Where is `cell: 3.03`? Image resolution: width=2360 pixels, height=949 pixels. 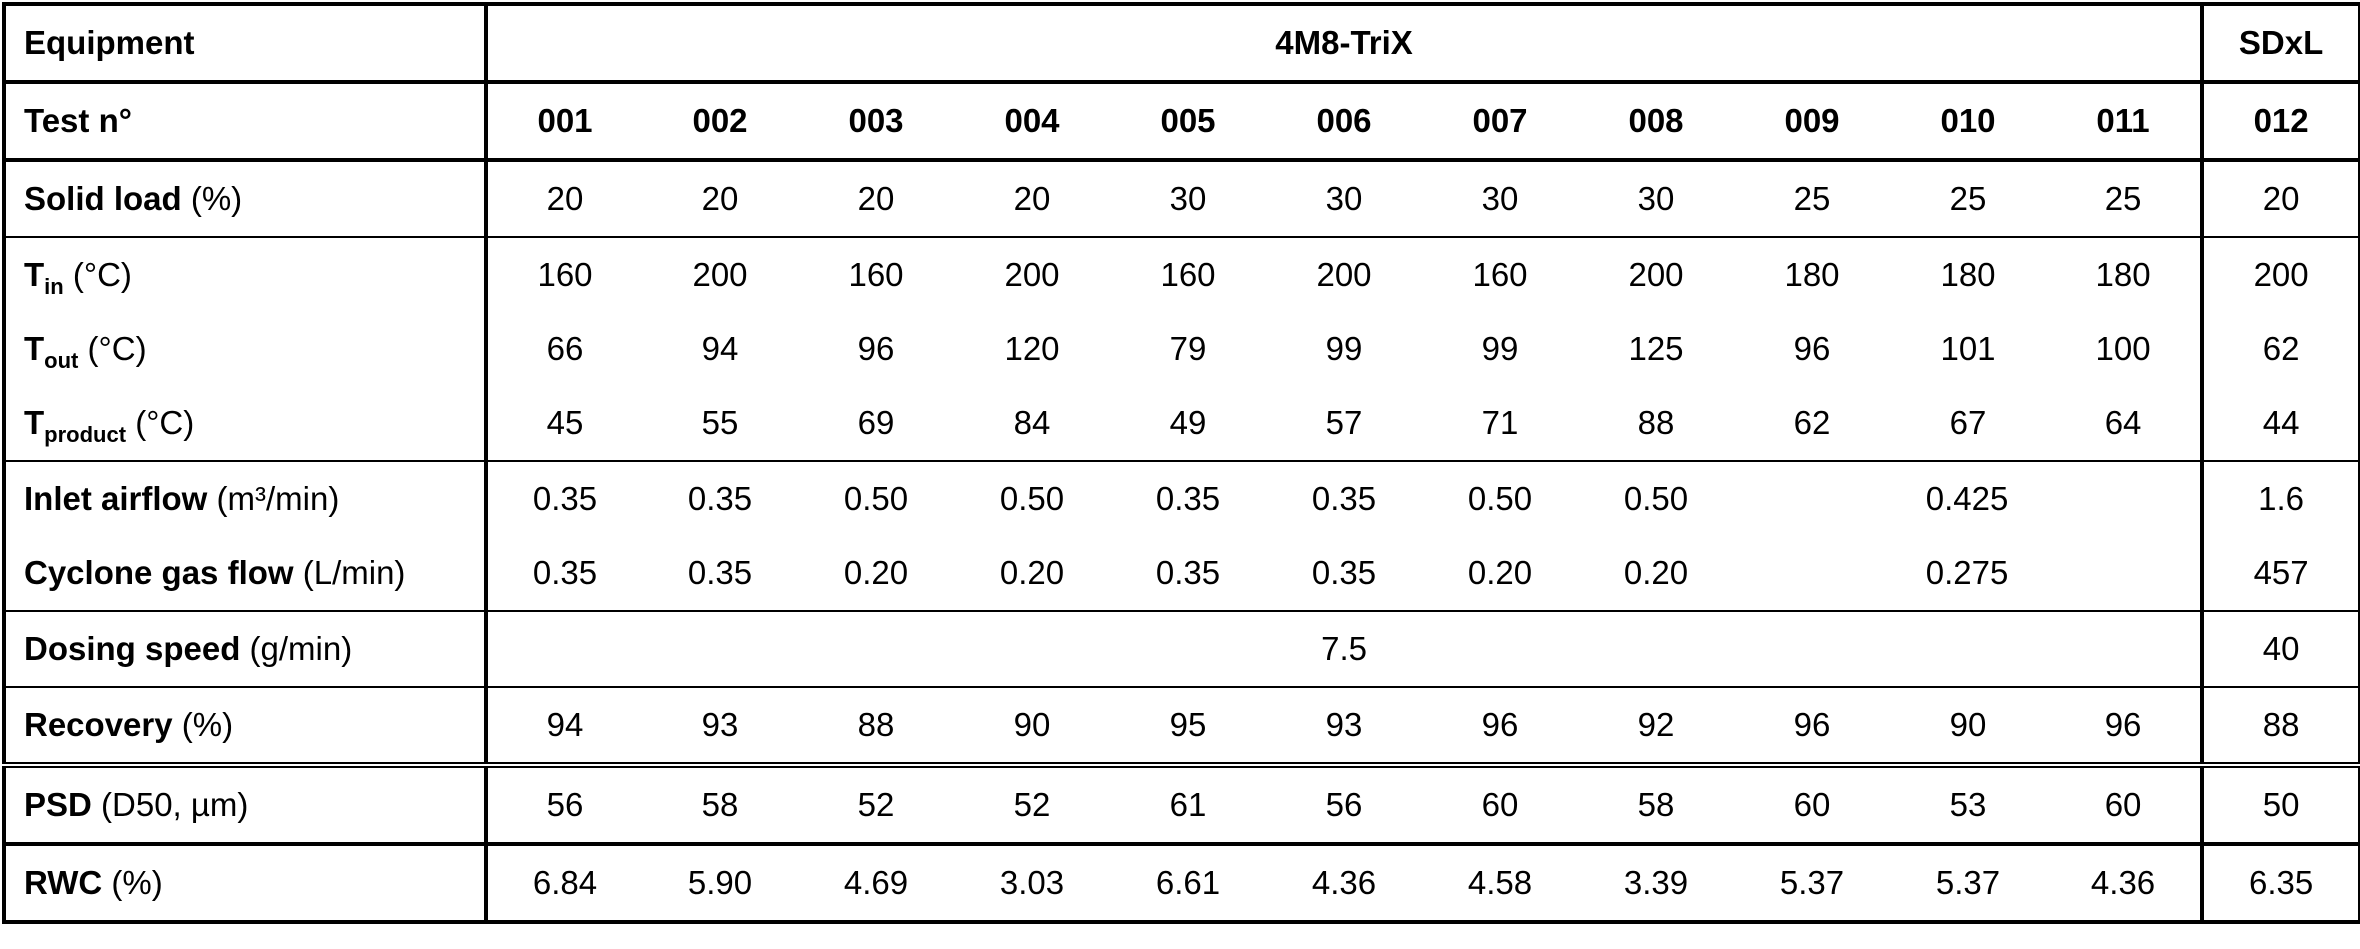 cell: 3.03 is located at coordinates (1032, 882).